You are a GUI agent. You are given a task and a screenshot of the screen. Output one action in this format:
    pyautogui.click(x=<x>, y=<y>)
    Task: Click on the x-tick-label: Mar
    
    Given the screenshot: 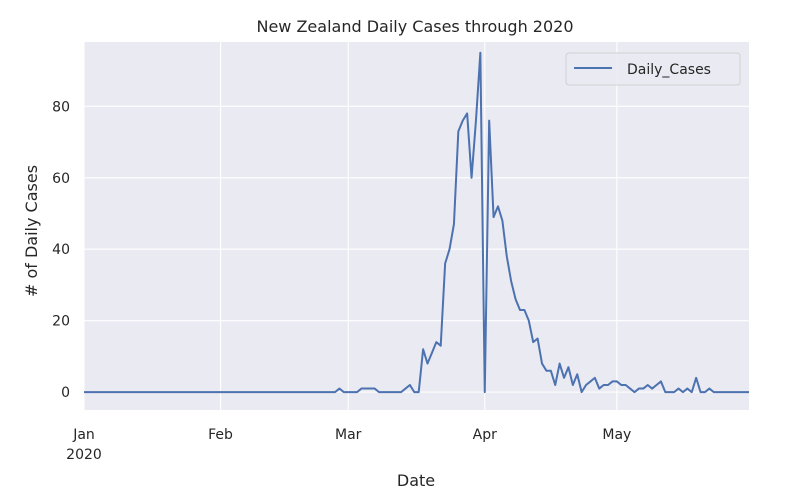 What is the action you would take?
    pyautogui.click(x=348, y=435)
    